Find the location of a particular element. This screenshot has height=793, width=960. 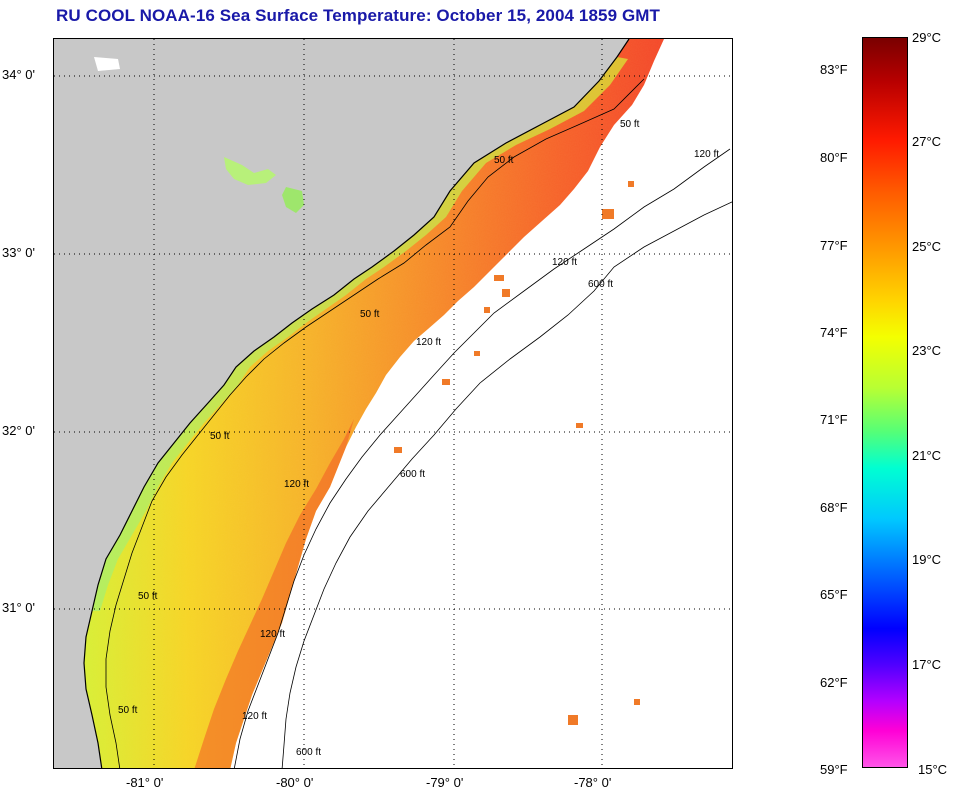

warm-core is located at coordinates (274, 593).